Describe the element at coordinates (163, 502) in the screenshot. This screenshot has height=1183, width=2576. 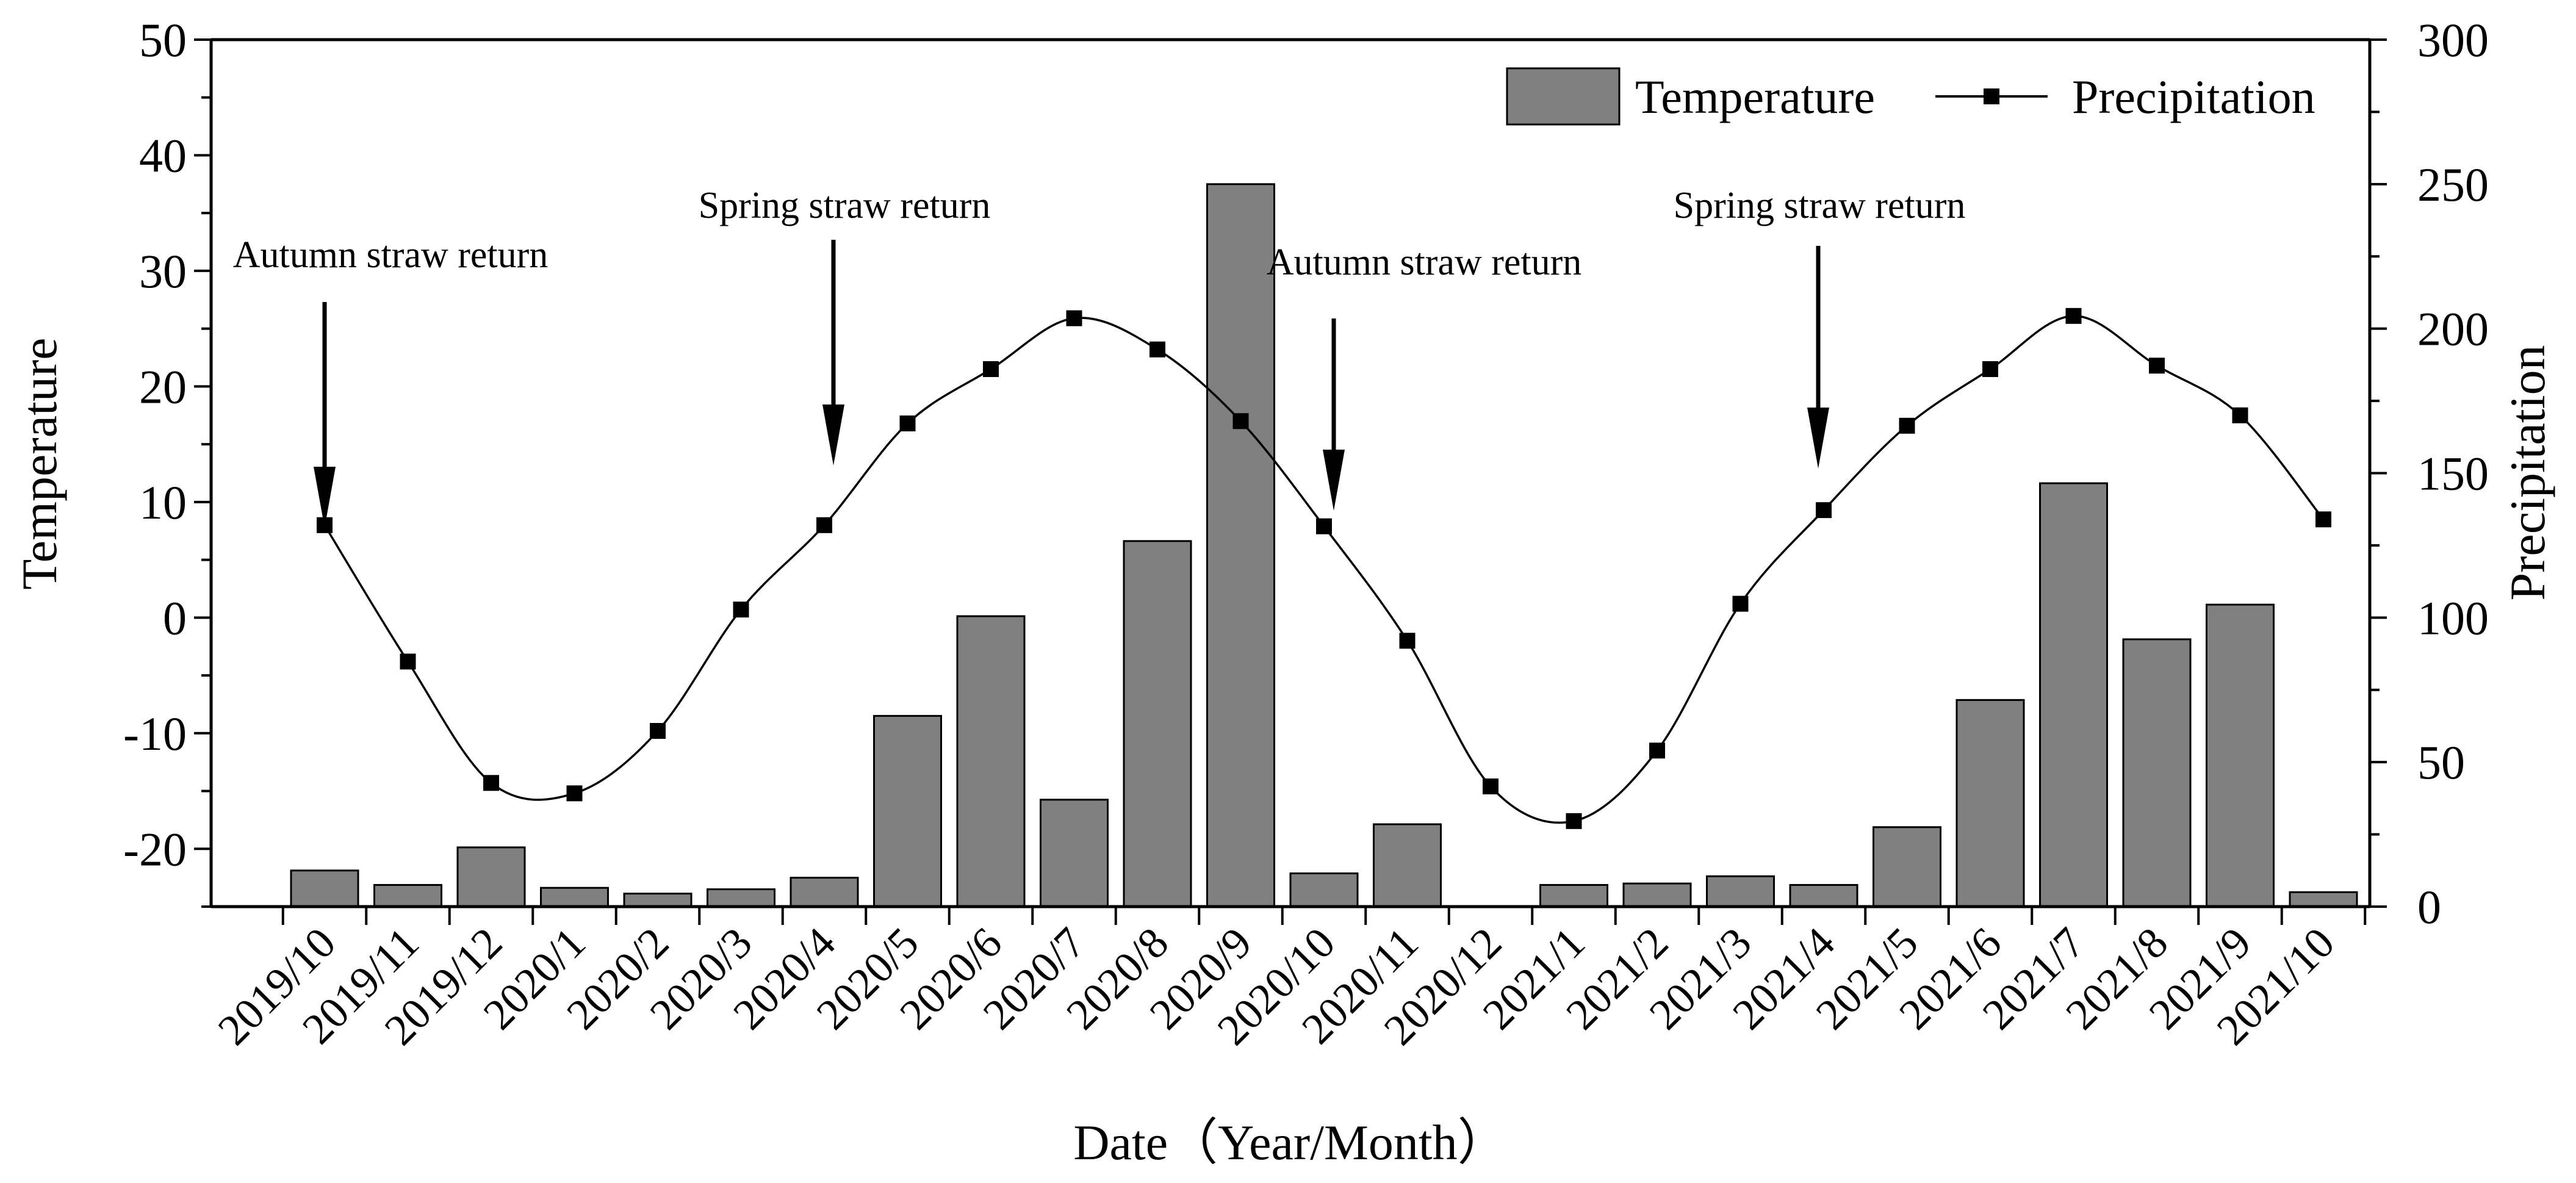
I see `left-tick-label: 10` at that location.